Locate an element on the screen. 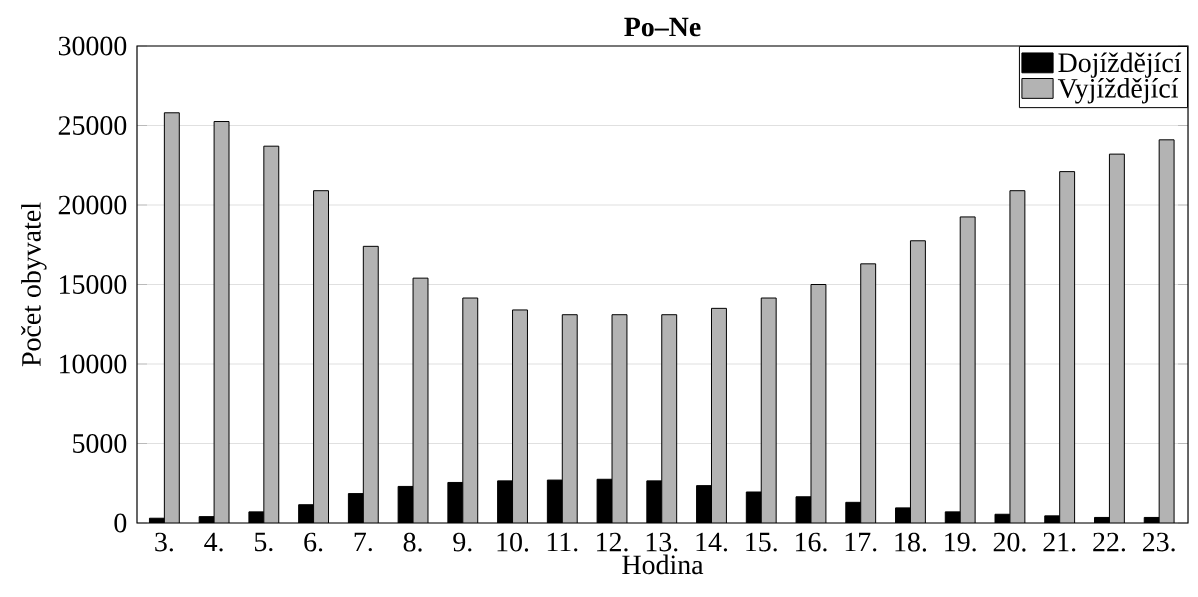 This screenshot has width=1198, height=597. x-tick-label: 17. is located at coordinates (861, 542).